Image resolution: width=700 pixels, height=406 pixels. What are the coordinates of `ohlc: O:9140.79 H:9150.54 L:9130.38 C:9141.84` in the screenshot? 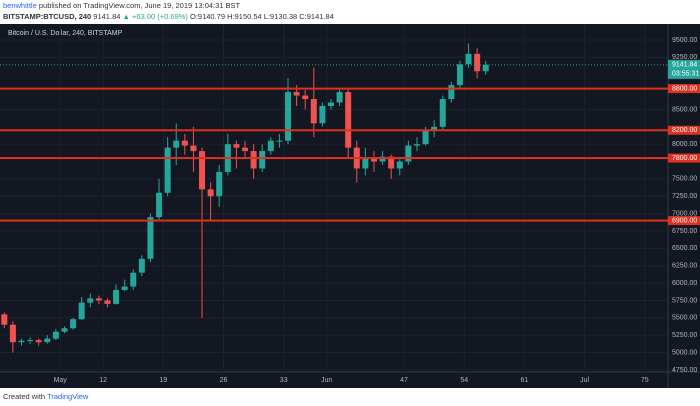 It's located at (262, 16).